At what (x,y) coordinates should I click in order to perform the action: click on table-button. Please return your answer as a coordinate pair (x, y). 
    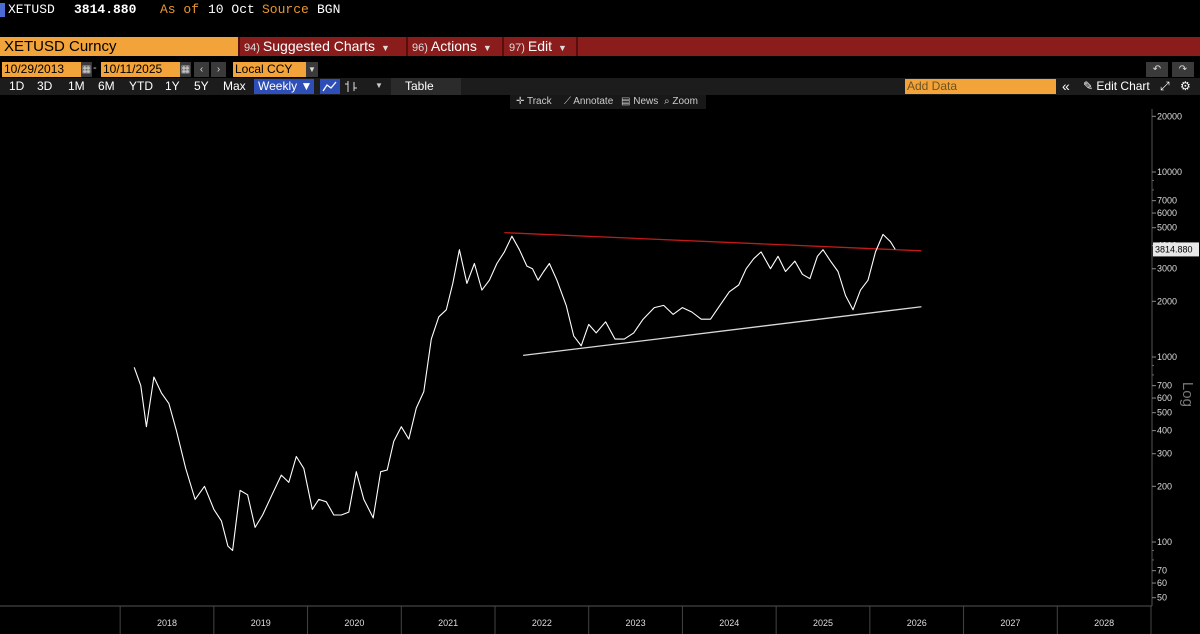
    Looking at the image, I should click on (426, 86).